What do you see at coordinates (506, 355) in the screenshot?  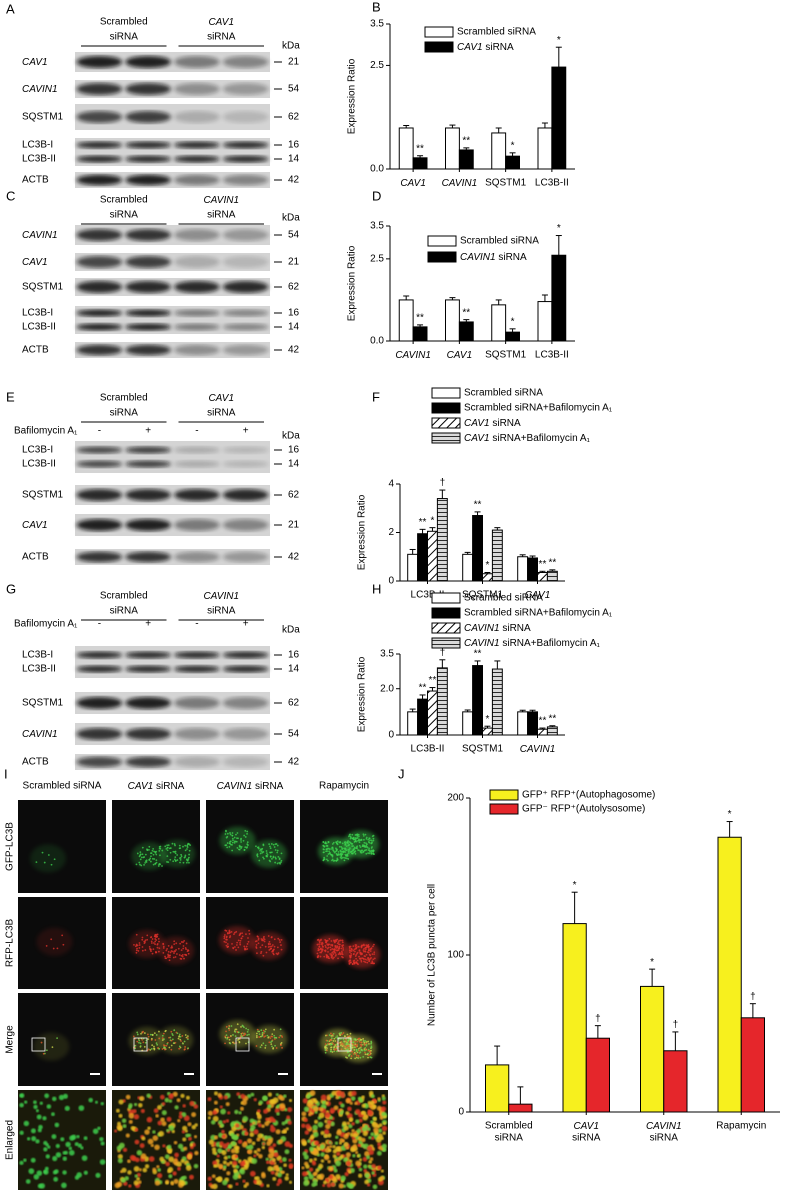 I see `x-tick-label: SQSTM1` at bounding box center [506, 355].